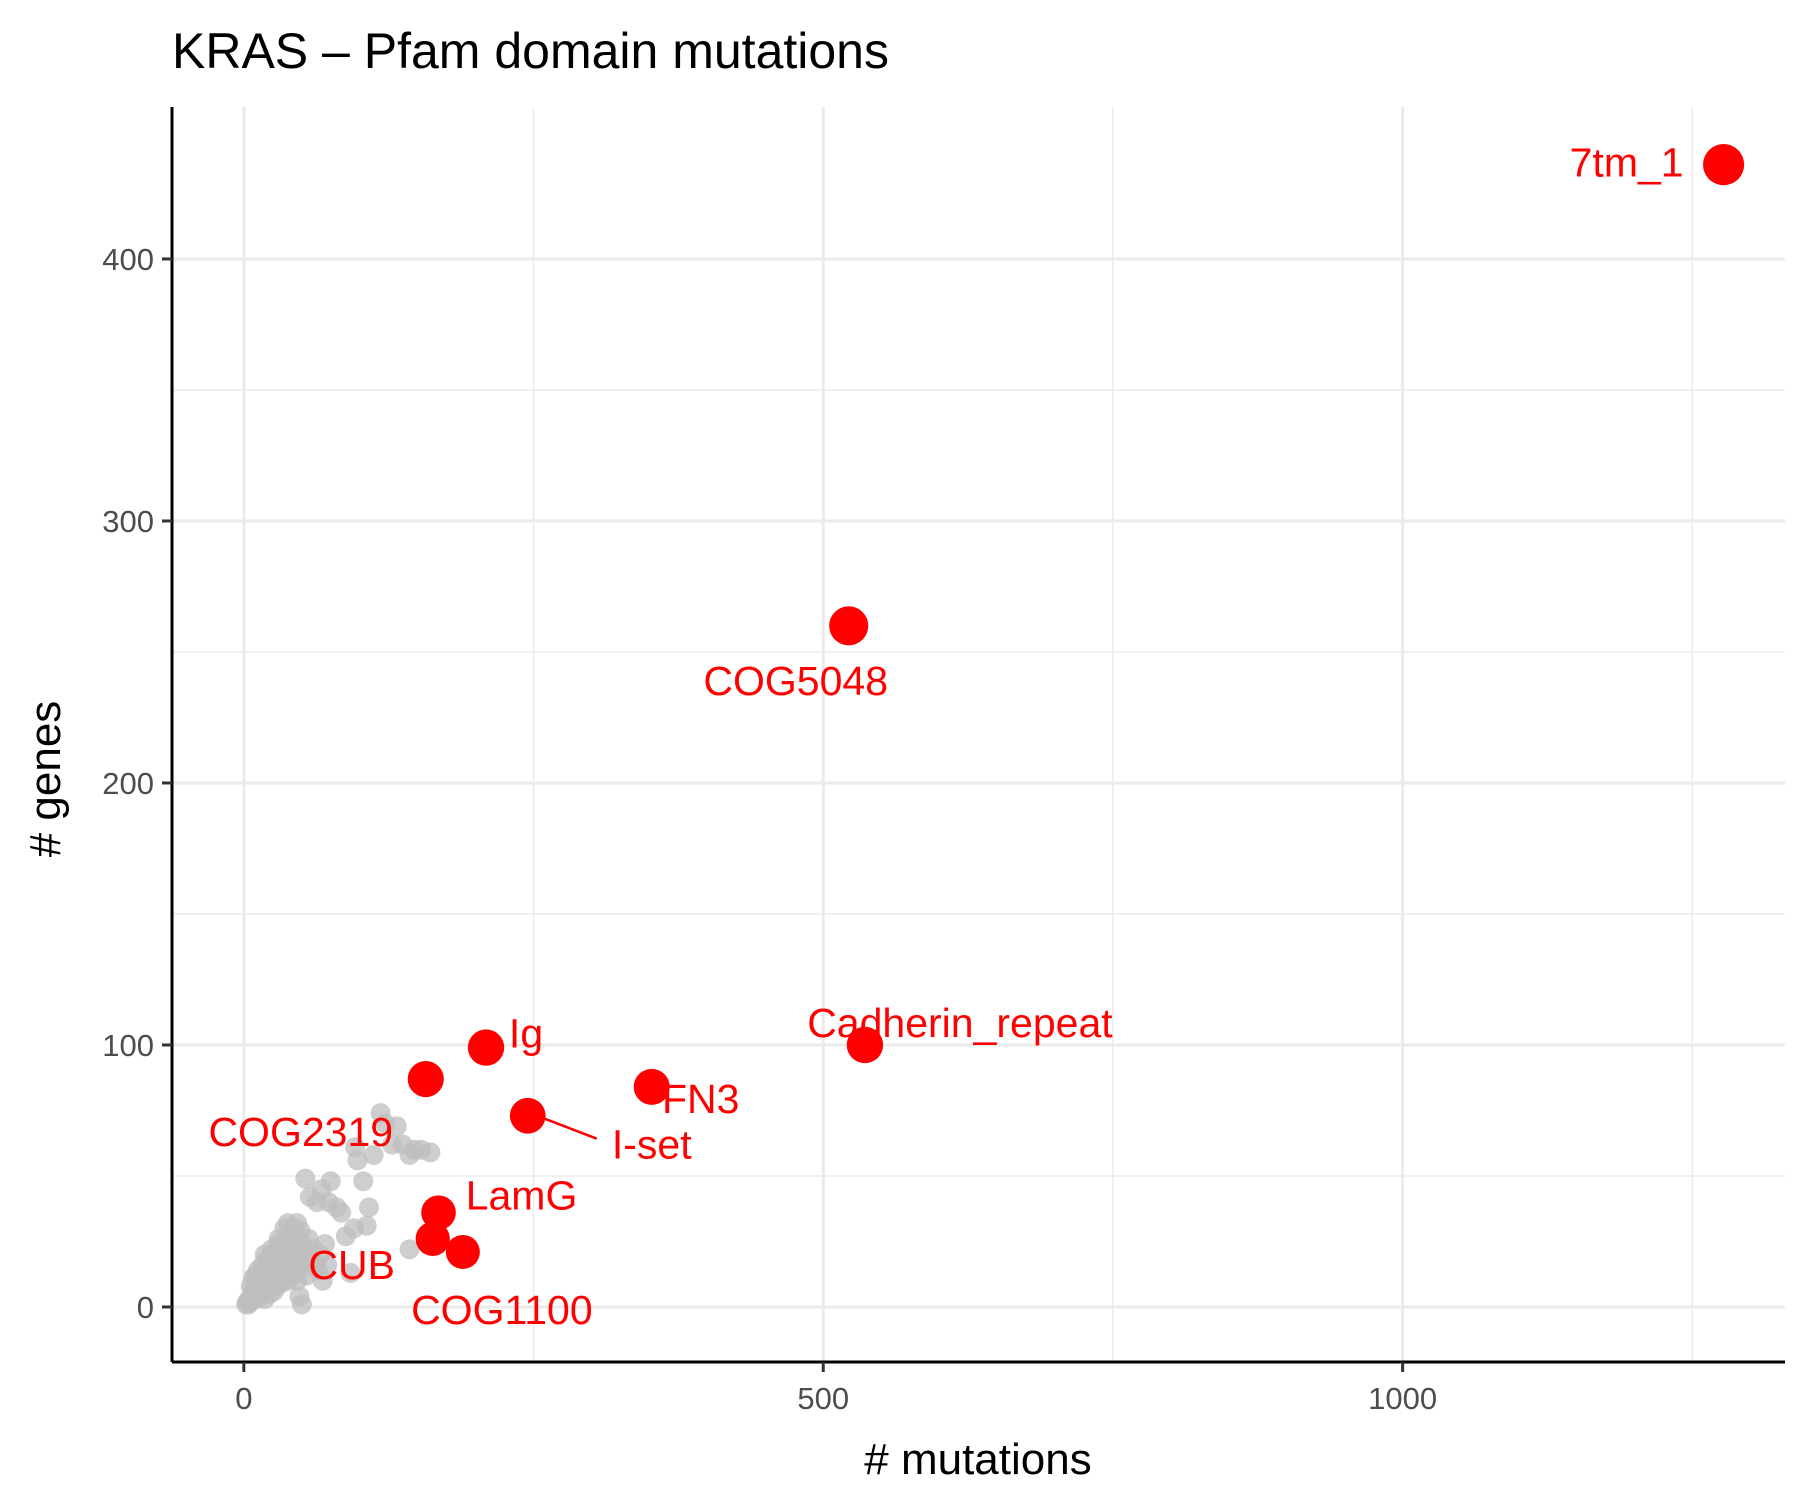 Image resolution: width=1800 pixels, height=1500 pixels. I want to click on point-label: FN3, so click(700, 1099).